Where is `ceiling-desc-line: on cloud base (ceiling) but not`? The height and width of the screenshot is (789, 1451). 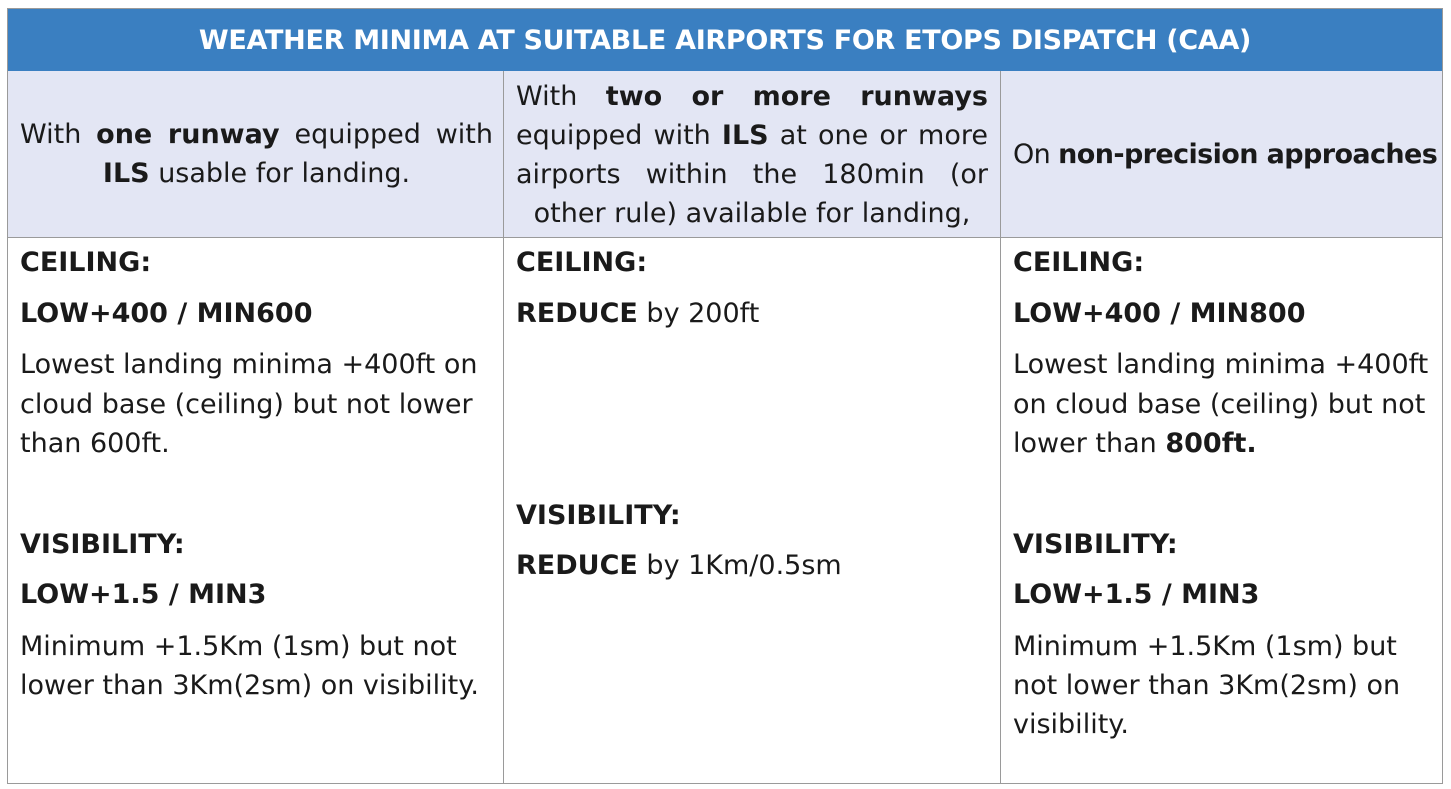 ceiling-desc-line: on cloud base (ceiling) but not is located at coordinates (1219, 404).